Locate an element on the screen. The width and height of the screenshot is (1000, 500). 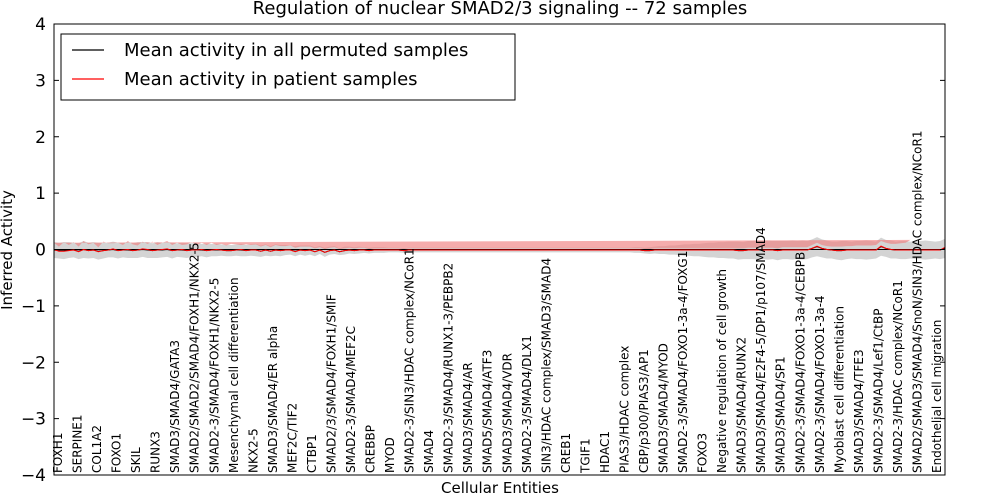
entity-label: SMAD3/SMAD4/AR is located at coordinates (468, 417).